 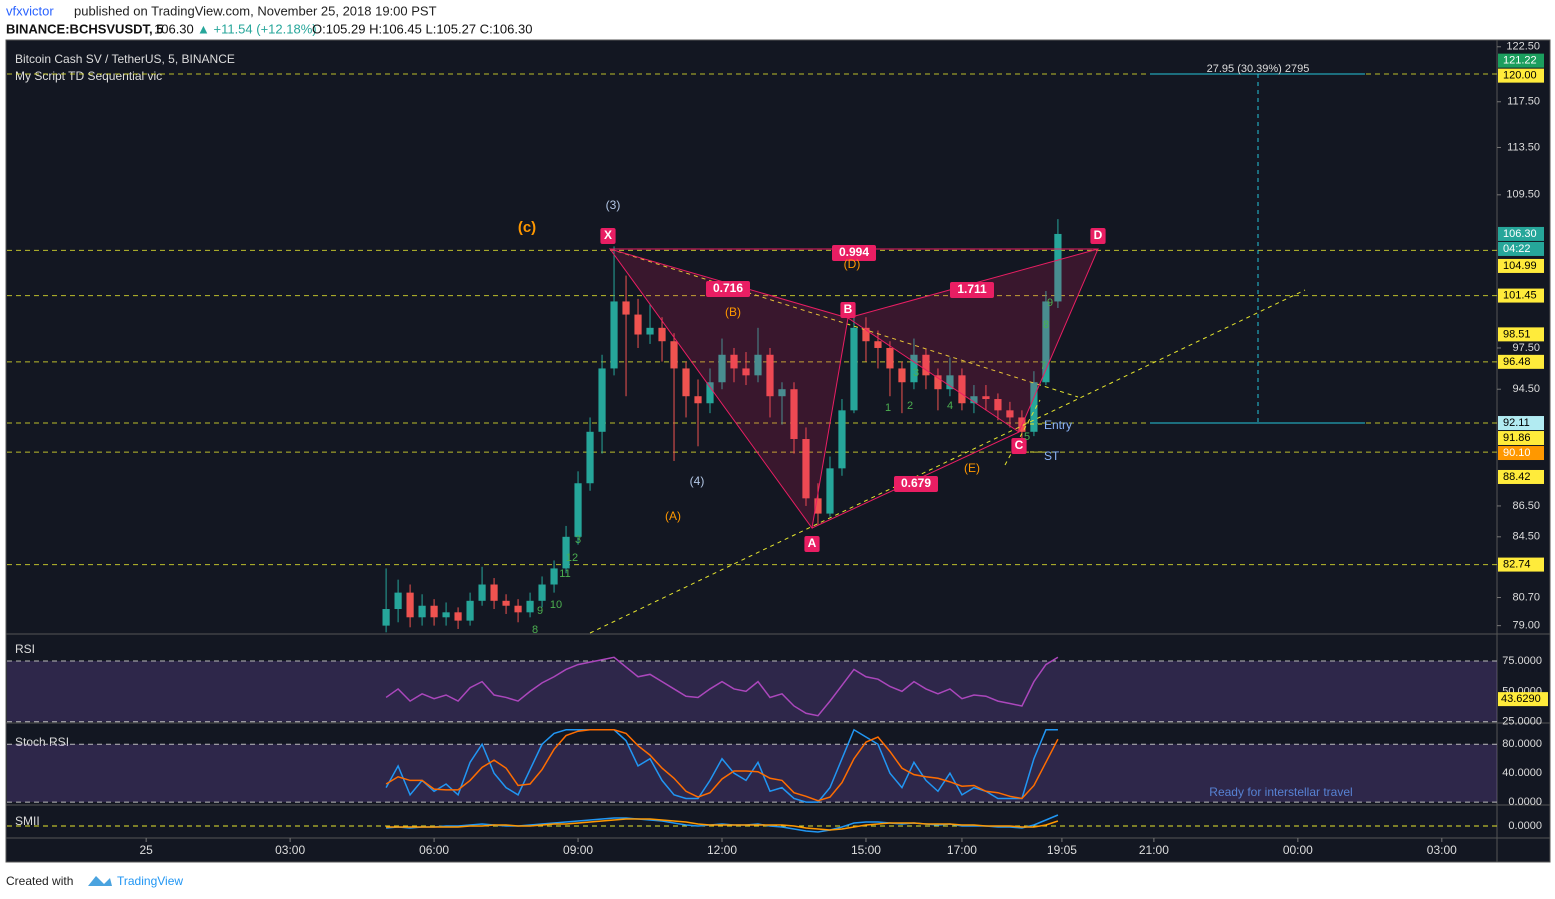 What do you see at coordinates (1517, 249) in the screenshot?
I see `countdown: 04:22` at bounding box center [1517, 249].